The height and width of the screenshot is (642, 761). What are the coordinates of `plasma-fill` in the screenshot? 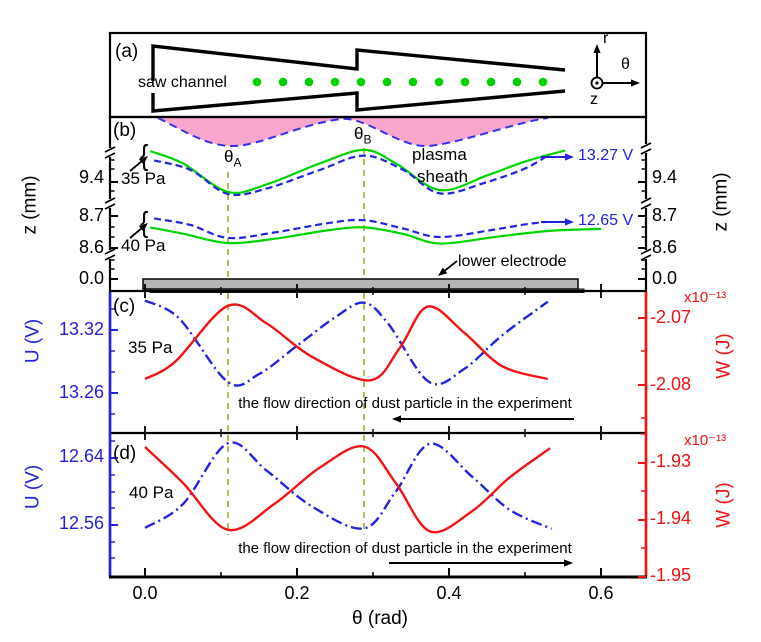 It's located at (353, 131).